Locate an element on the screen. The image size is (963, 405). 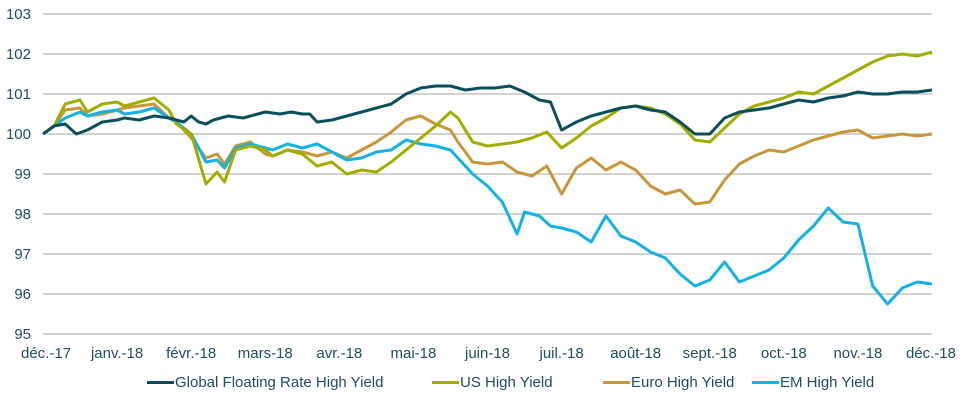
x-tick-label: nov.-18 is located at coordinates (857, 353).